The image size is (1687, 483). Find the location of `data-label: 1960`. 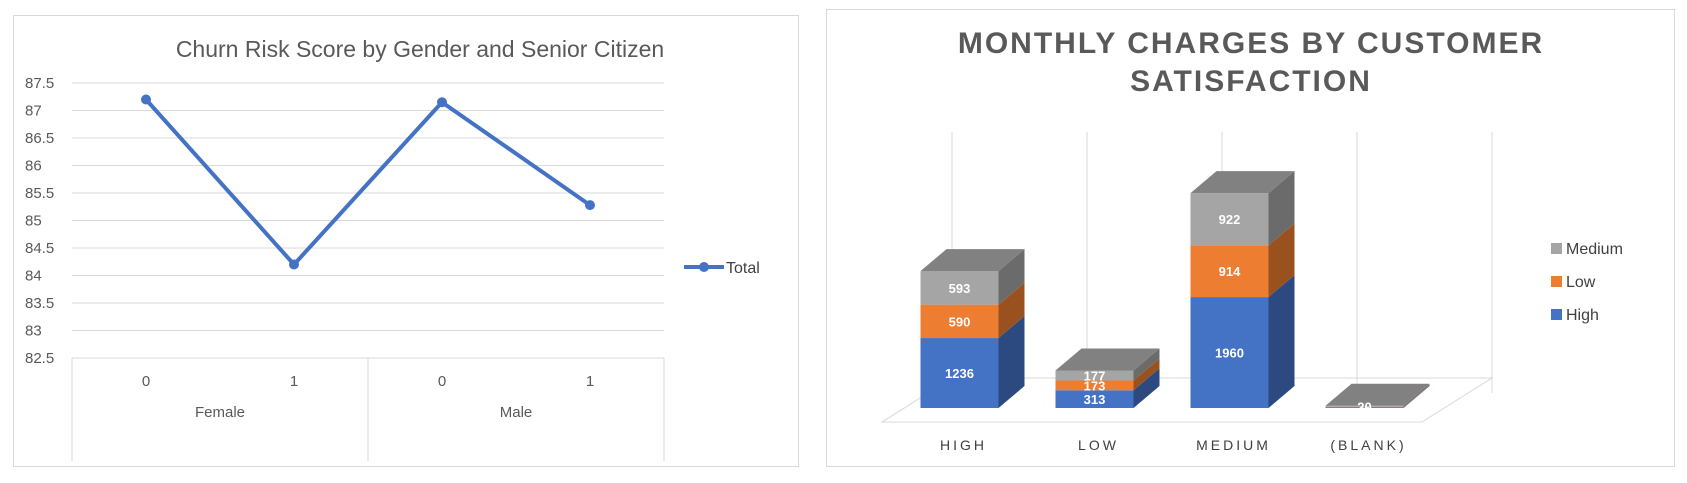

data-label: 1960 is located at coordinates (1229, 353).